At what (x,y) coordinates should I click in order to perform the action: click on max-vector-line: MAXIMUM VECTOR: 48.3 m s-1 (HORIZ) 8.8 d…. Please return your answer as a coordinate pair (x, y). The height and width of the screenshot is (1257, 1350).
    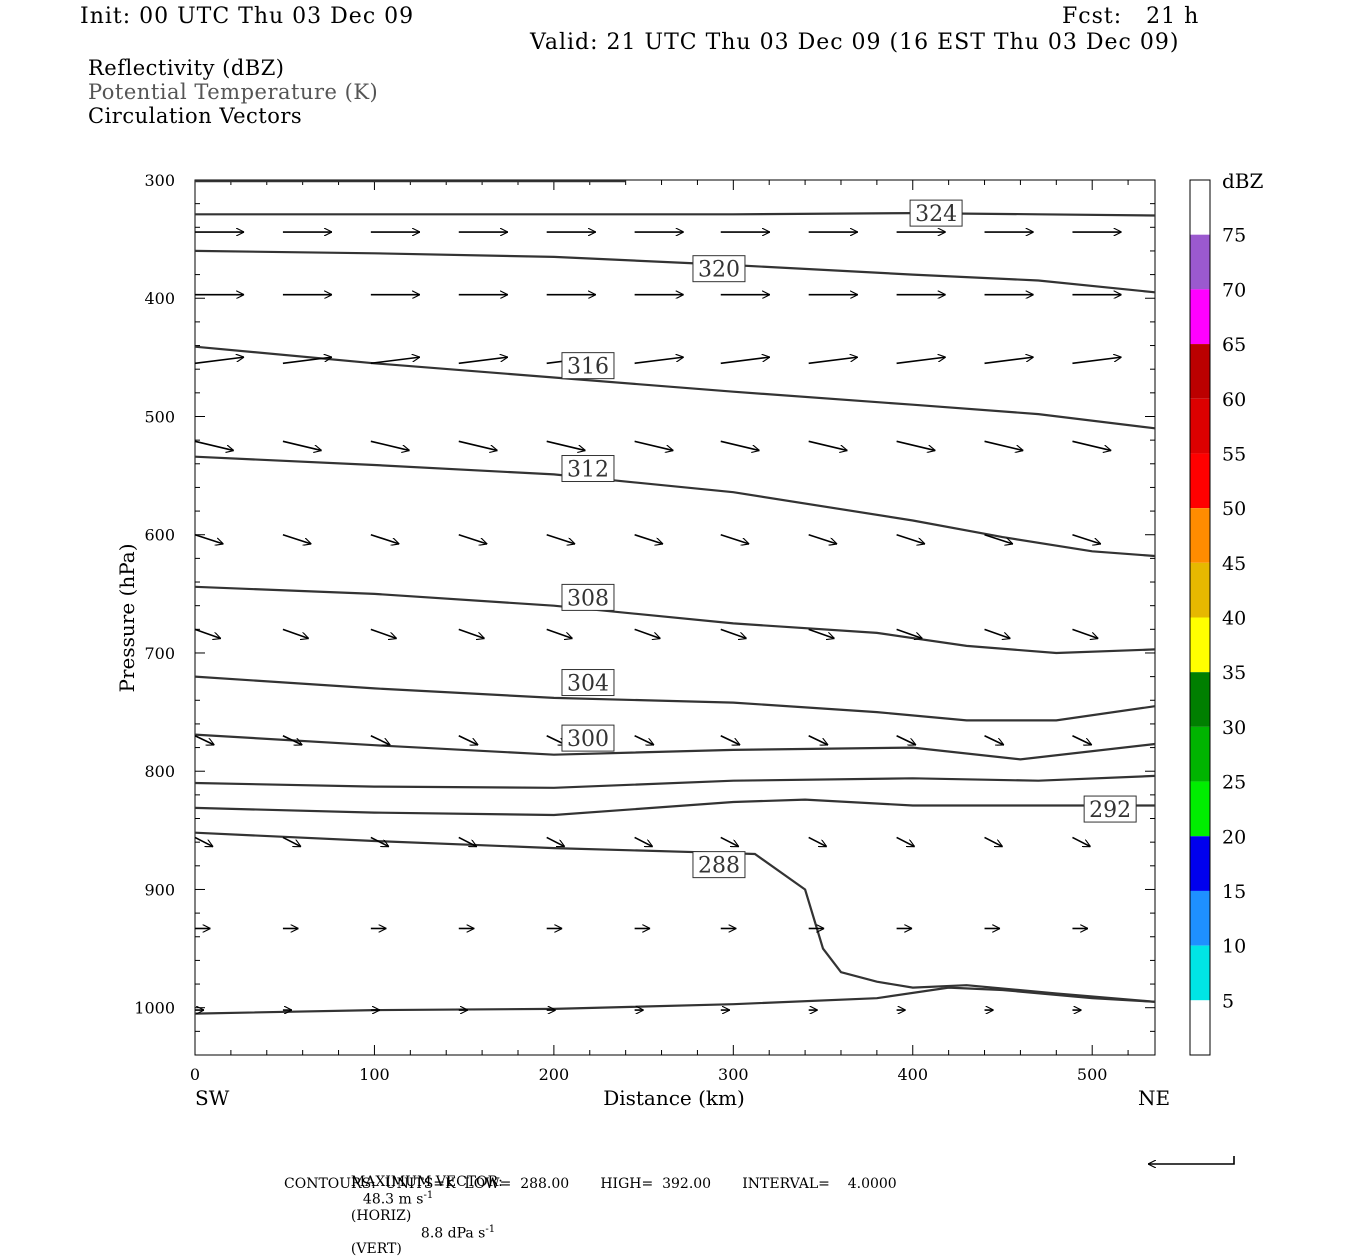
    Looking at the image, I should click on (422, 1207).